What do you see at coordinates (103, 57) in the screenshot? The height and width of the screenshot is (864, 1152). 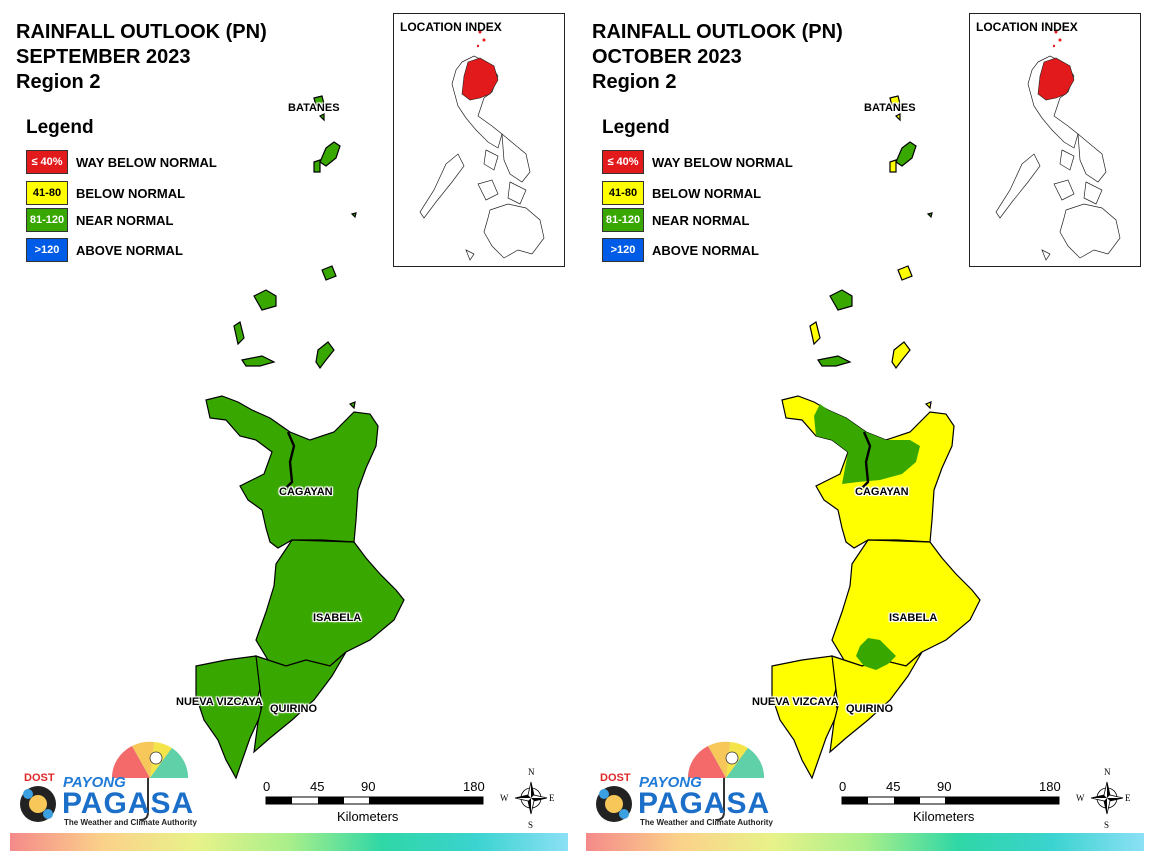 I see `title-line-2: SEPTEMBER 2023` at bounding box center [103, 57].